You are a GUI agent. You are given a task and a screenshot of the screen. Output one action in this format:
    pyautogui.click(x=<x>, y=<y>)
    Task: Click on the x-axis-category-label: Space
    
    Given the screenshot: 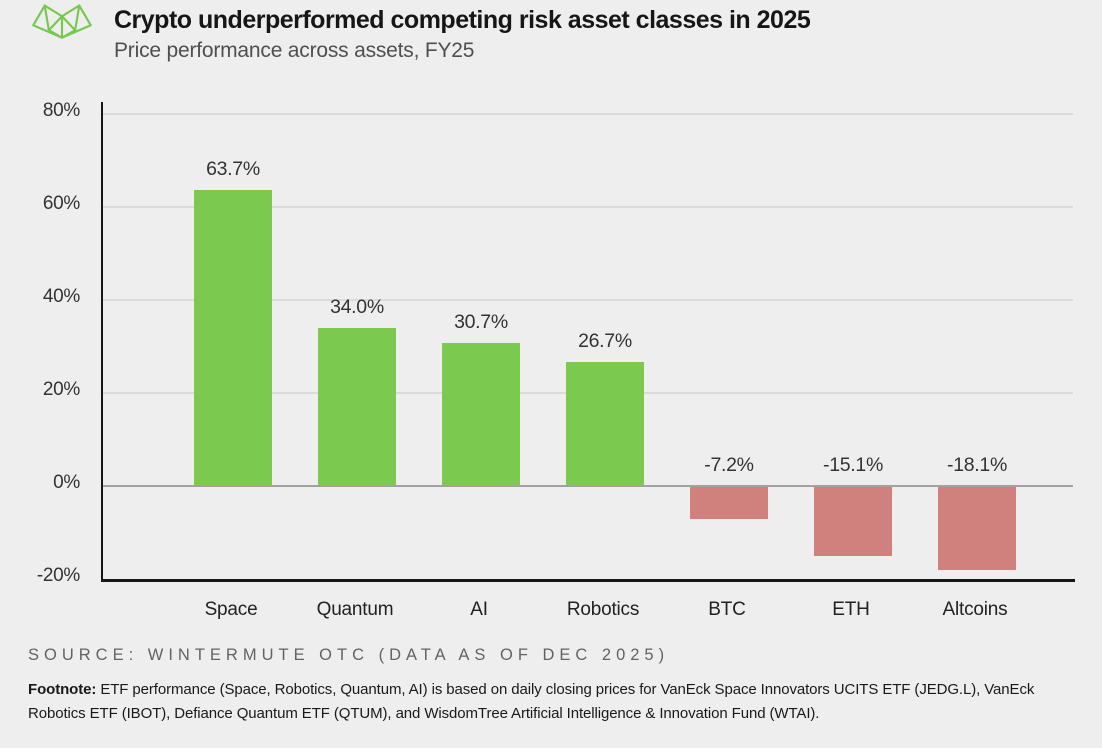 What is the action you would take?
    pyautogui.click(x=231, y=609)
    